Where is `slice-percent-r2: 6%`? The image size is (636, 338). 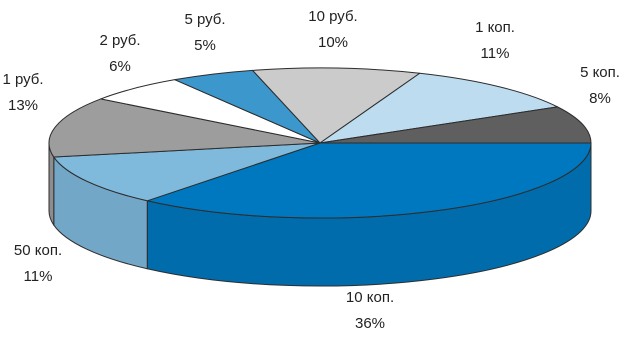 slice-percent-r2: 6% is located at coordinates (120, 66).